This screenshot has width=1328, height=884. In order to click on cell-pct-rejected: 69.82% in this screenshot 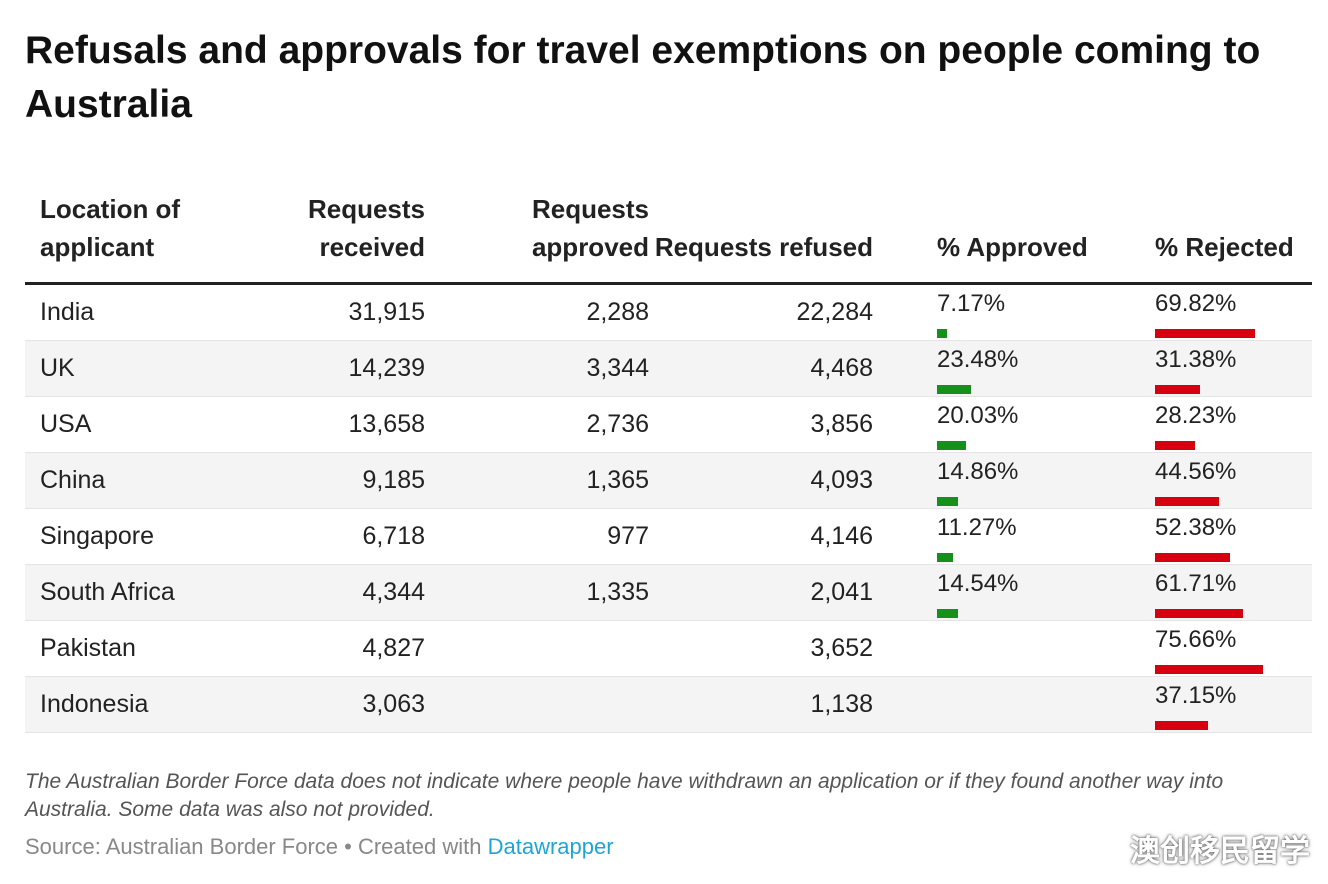, I will do `click(1201, 312)`.